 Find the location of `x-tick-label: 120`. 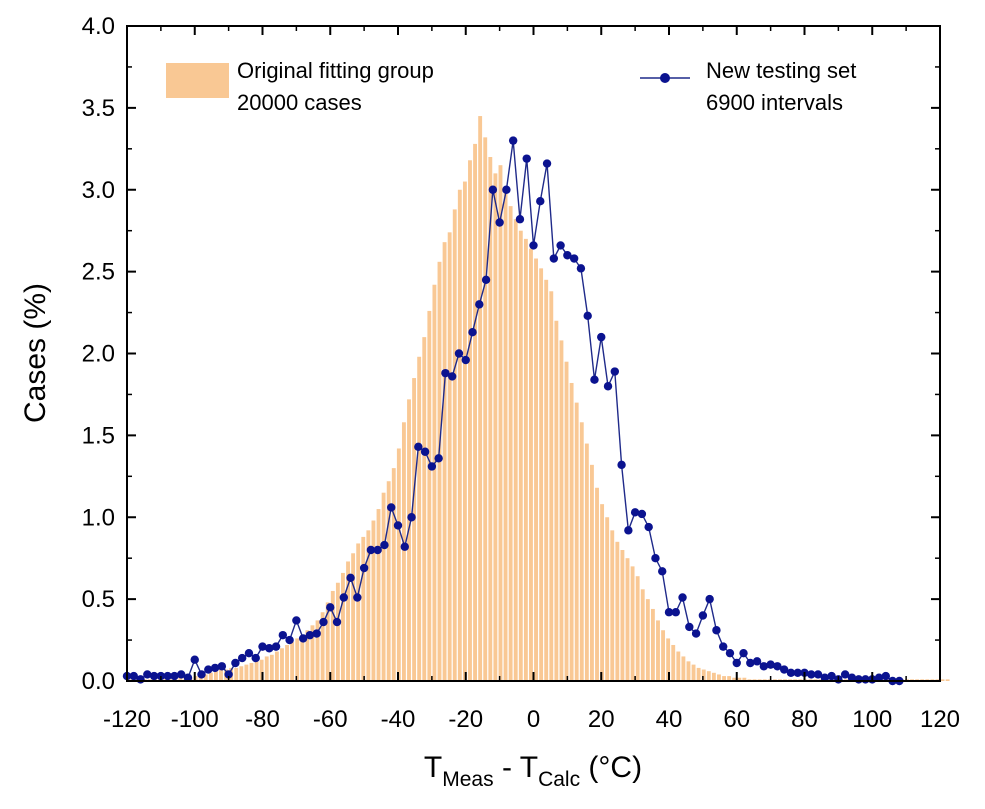

x-tick-label: 120 is located at coordinates (940, 719).